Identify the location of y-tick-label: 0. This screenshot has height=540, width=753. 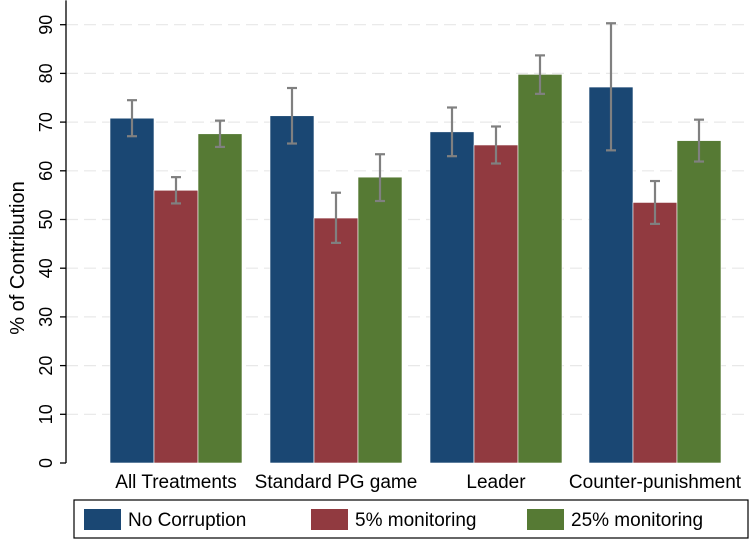
(46, 463).